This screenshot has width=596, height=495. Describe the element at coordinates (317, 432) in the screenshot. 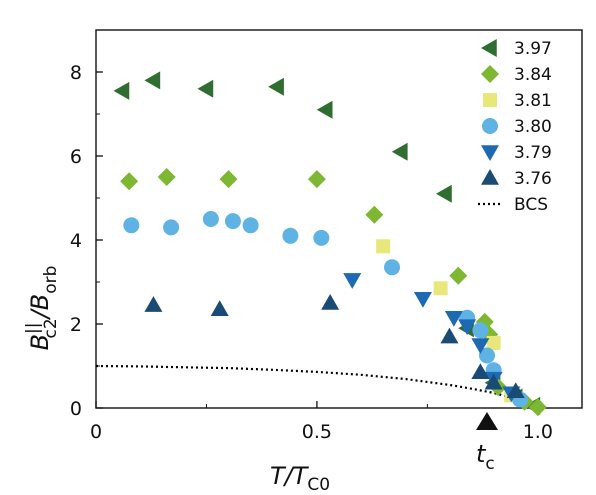

I see `x-tick-label: 0.5` at that location.